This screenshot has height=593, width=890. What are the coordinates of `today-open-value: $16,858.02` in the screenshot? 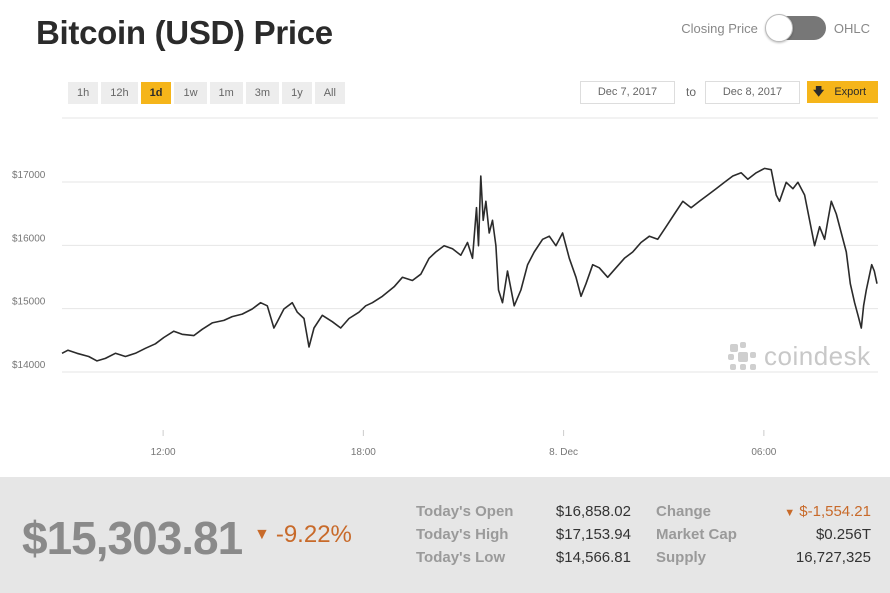 It's located at (593, 511).